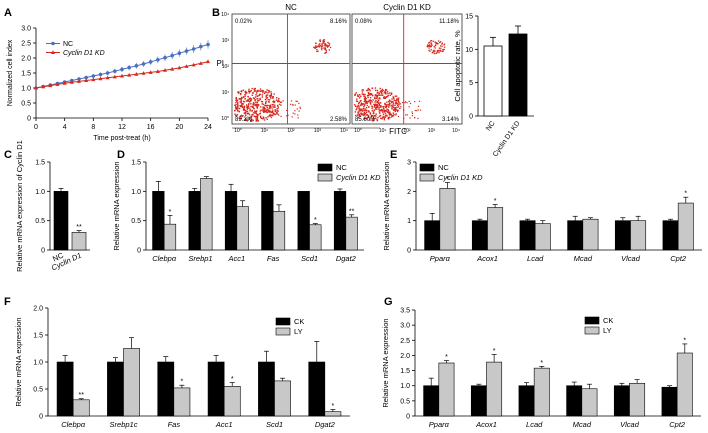 This screenshot has width=708, height=433. Describe the element at coordinates (238, 131) in the screenshot. I see `flow-tick-label: 10⁰` at that location.